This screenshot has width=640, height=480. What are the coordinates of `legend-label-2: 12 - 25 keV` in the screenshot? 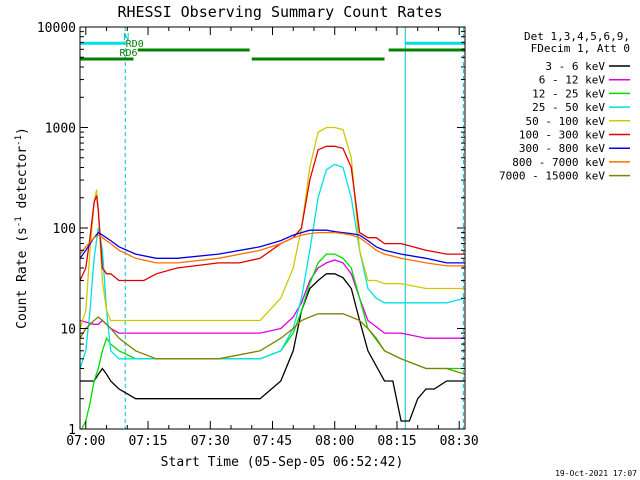 It's located at (568, 93).